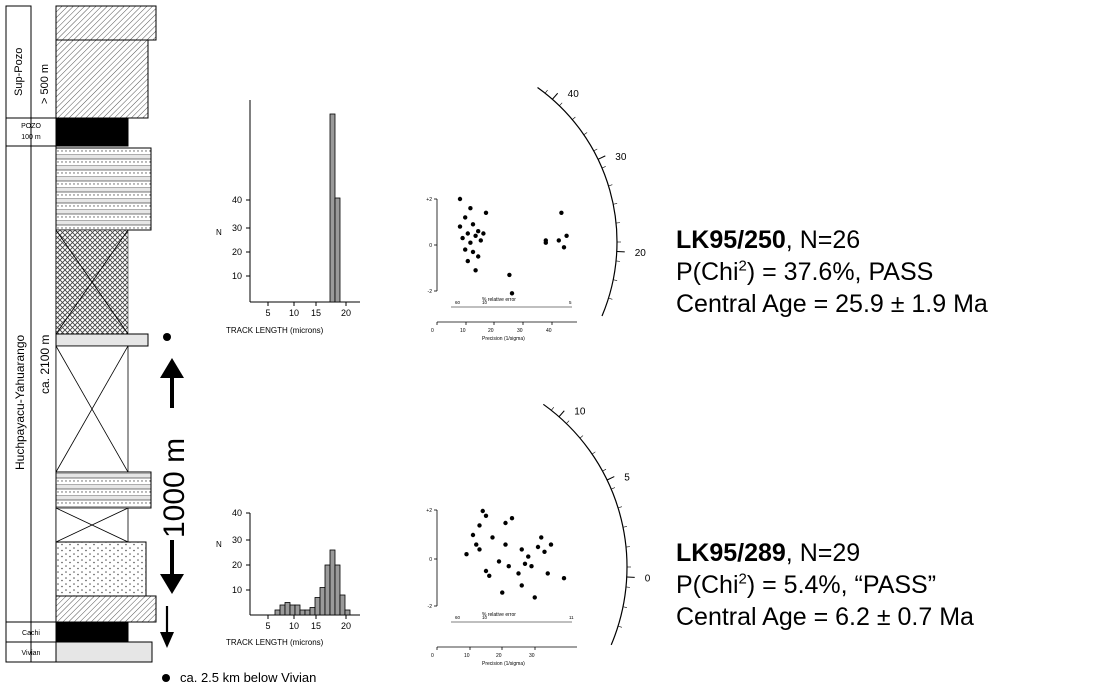 The image size is (1099, 685). What do you see at coordinates (823, 553) in the screenshot?
I see `sample-count: , N=29` at bounding box center [823, 553].